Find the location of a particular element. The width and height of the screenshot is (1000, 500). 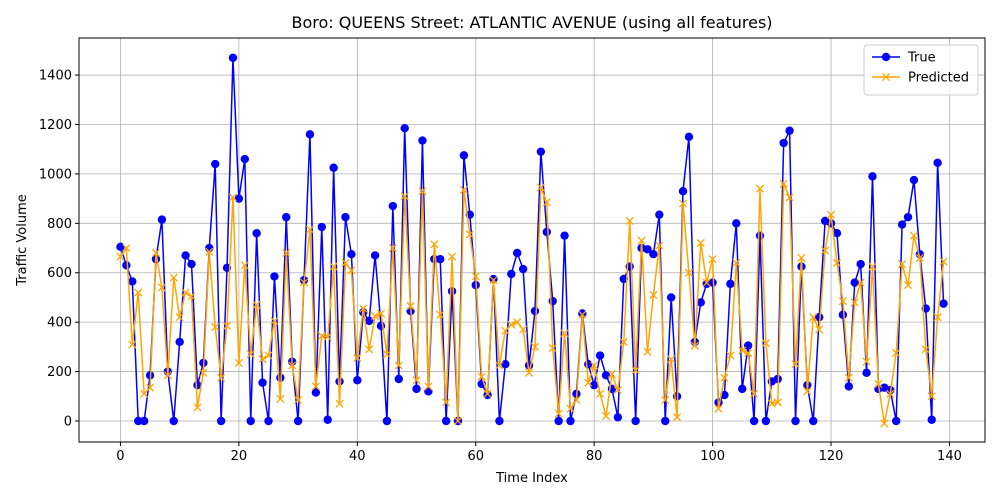

x-tick-label: 0 is located at coordinates (120, 456).